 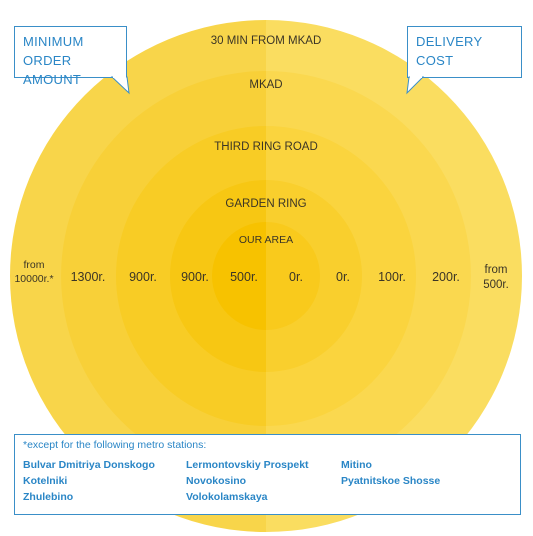 What do you see at coordinates (227, 497) in the screenshot?
I see `station-item: Volokolamskaya` at bounding box center [227, 497].